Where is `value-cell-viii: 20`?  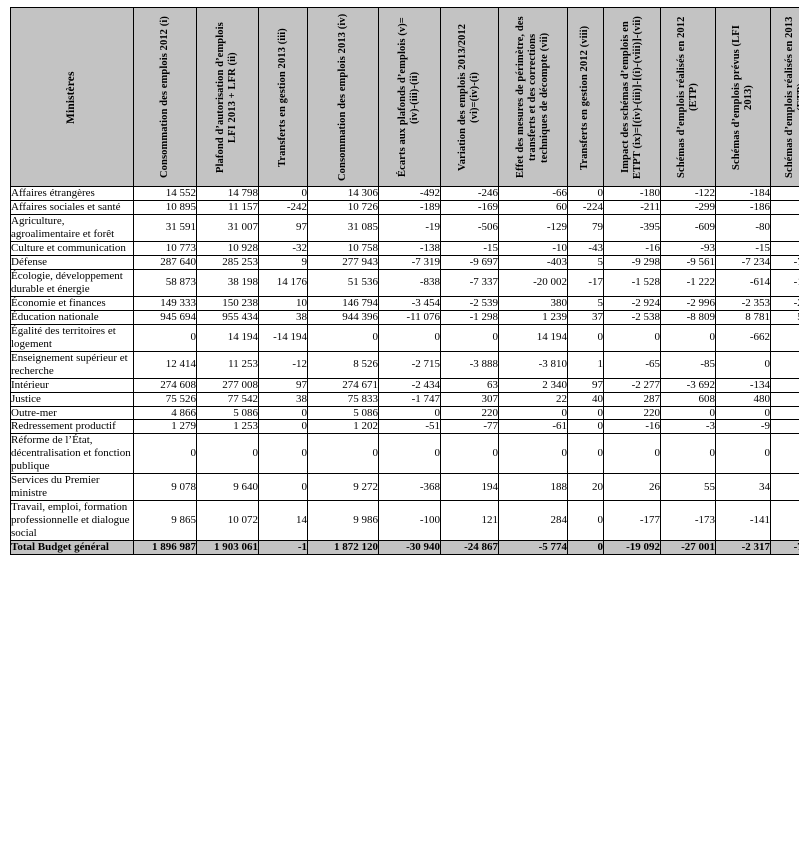 value-cell-viii: 20 is located at coordinates (585, 487).